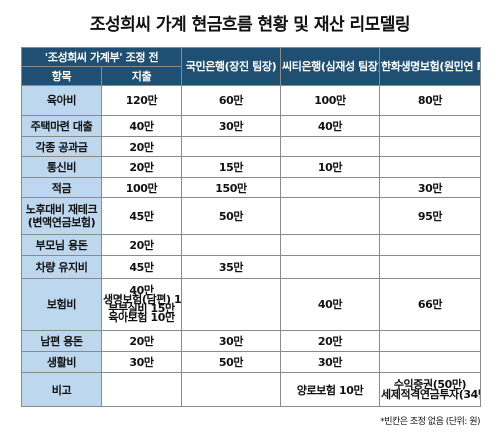  Describe the element at coordinates (61, 167) in the screenshot. I see `row-item: 통신비` at that location.